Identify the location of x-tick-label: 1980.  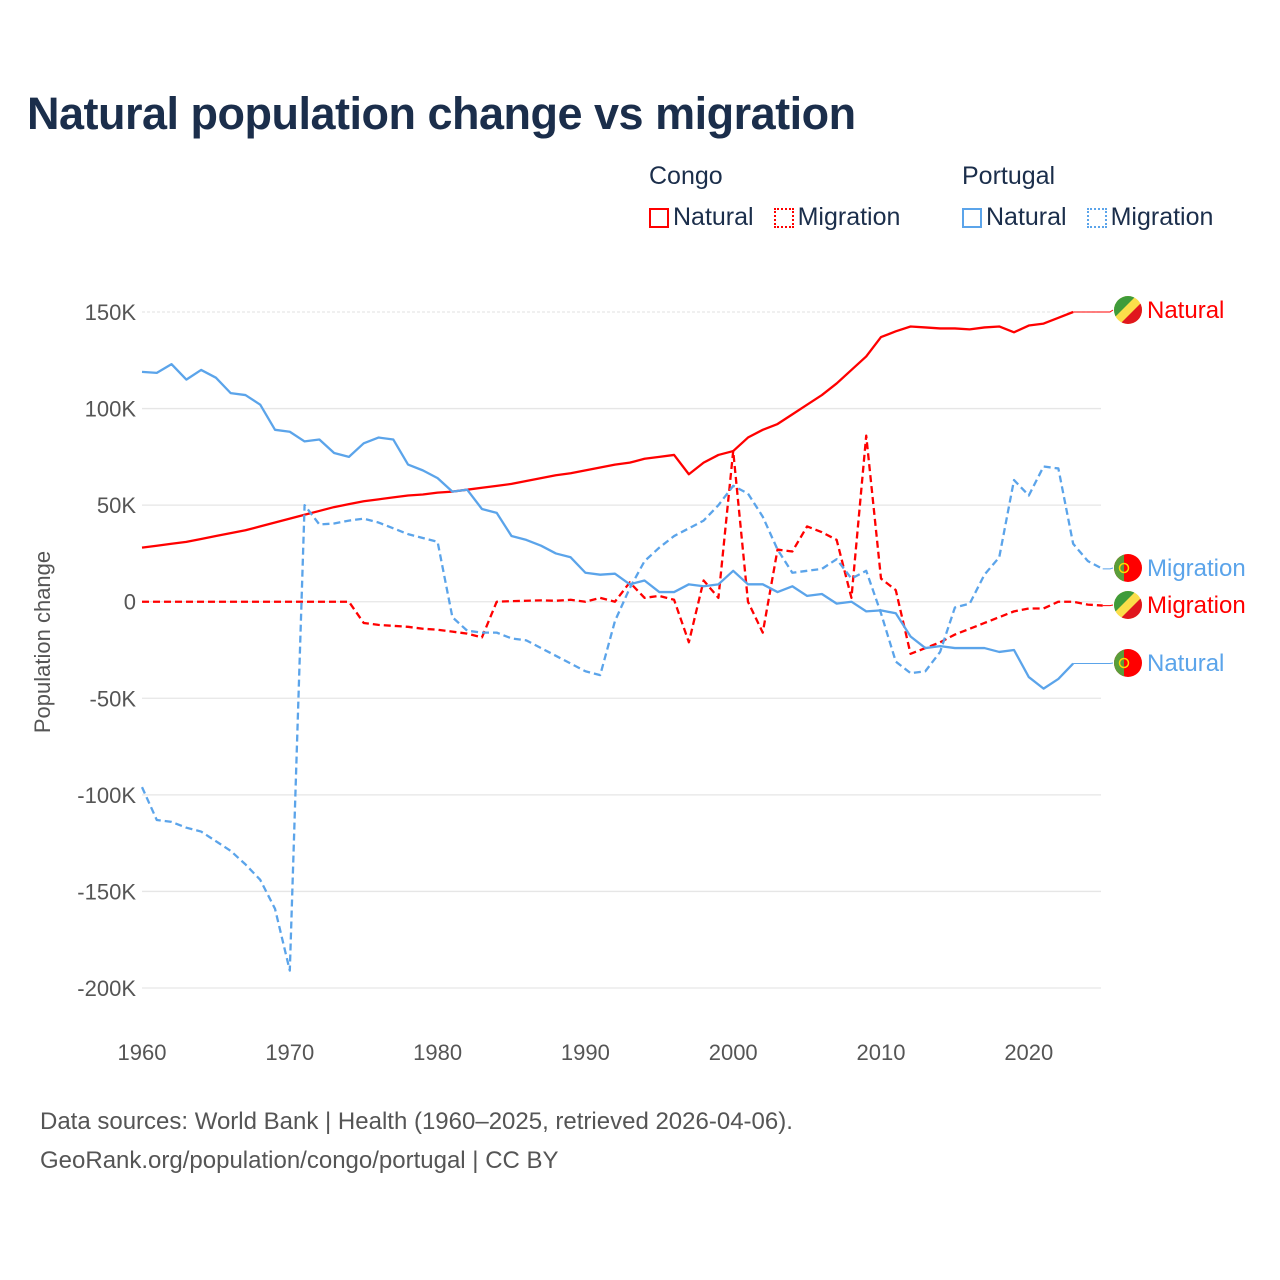
(437, 1052).